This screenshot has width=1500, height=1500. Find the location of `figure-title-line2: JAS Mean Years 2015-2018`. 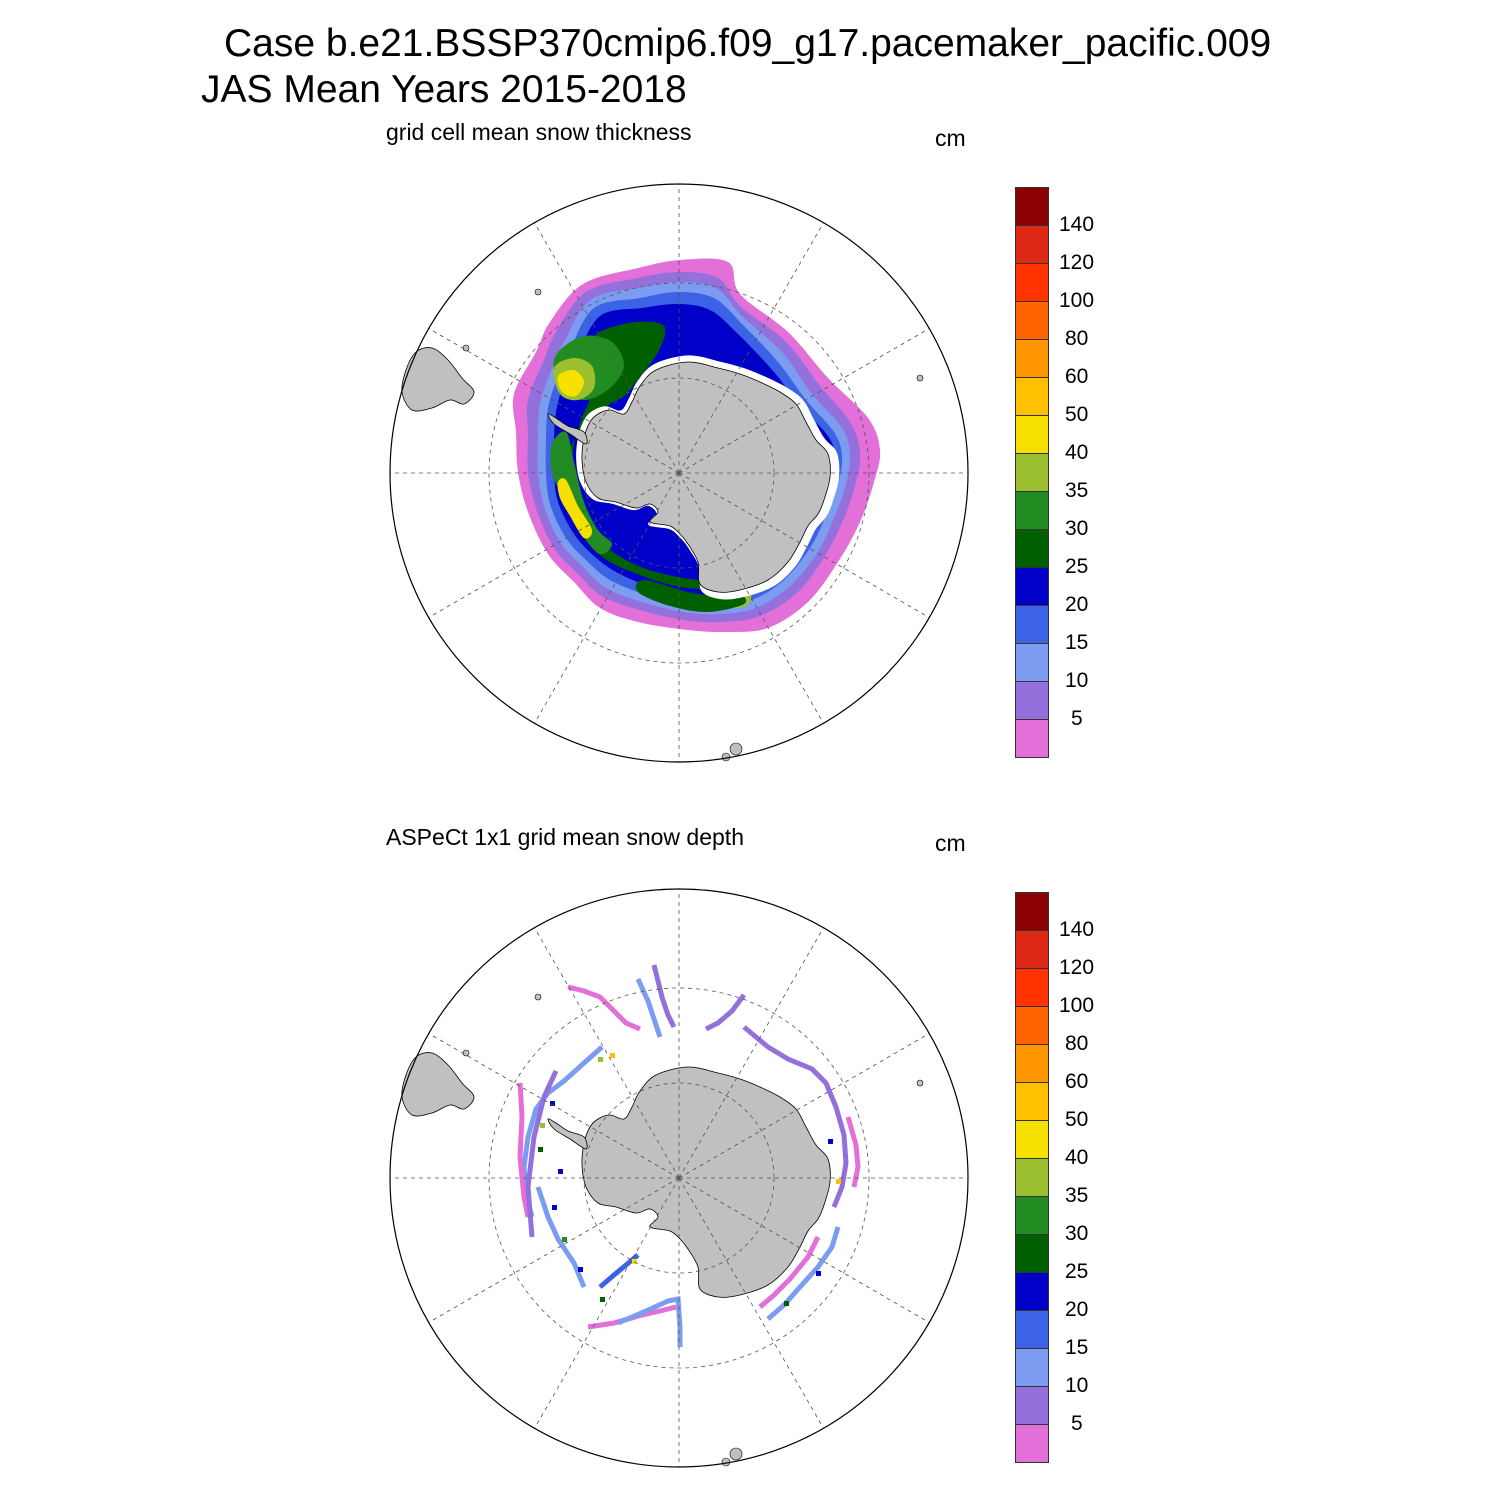

figure-title-line2: JAS Mean Years 2015-2018 is located at coordinates (444, 89).